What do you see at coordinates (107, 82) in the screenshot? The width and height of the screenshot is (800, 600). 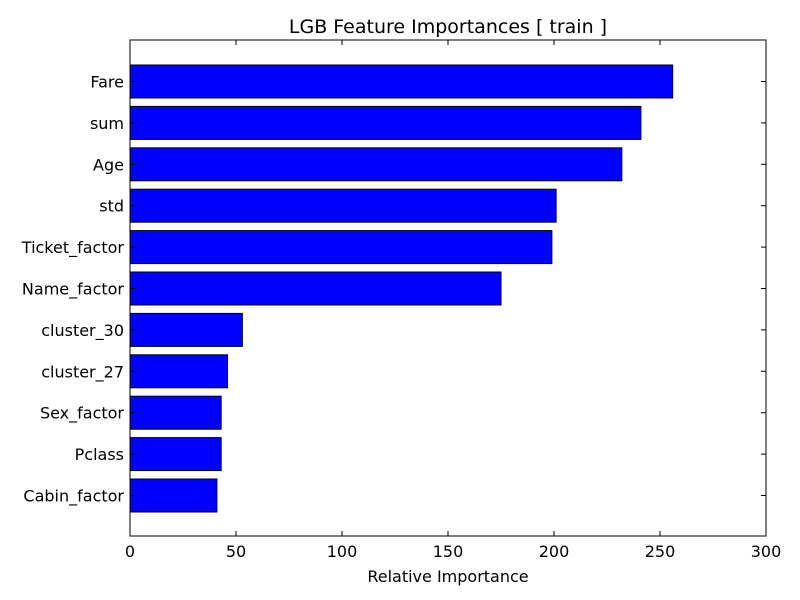 I see `y-tick-label-fare: Fare` at bounding box center [107, 82].